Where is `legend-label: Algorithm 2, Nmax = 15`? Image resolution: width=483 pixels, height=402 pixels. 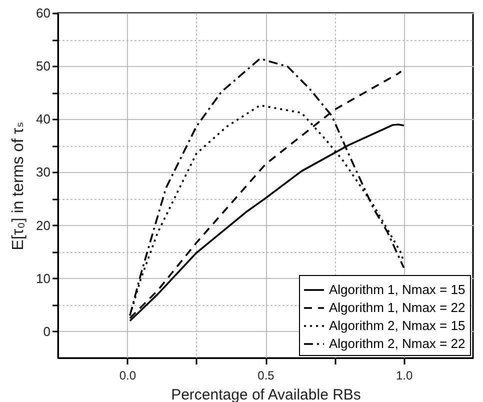
legend-label: Algorithm 2, Nmax = 15 is located at coordinates (397, 325).